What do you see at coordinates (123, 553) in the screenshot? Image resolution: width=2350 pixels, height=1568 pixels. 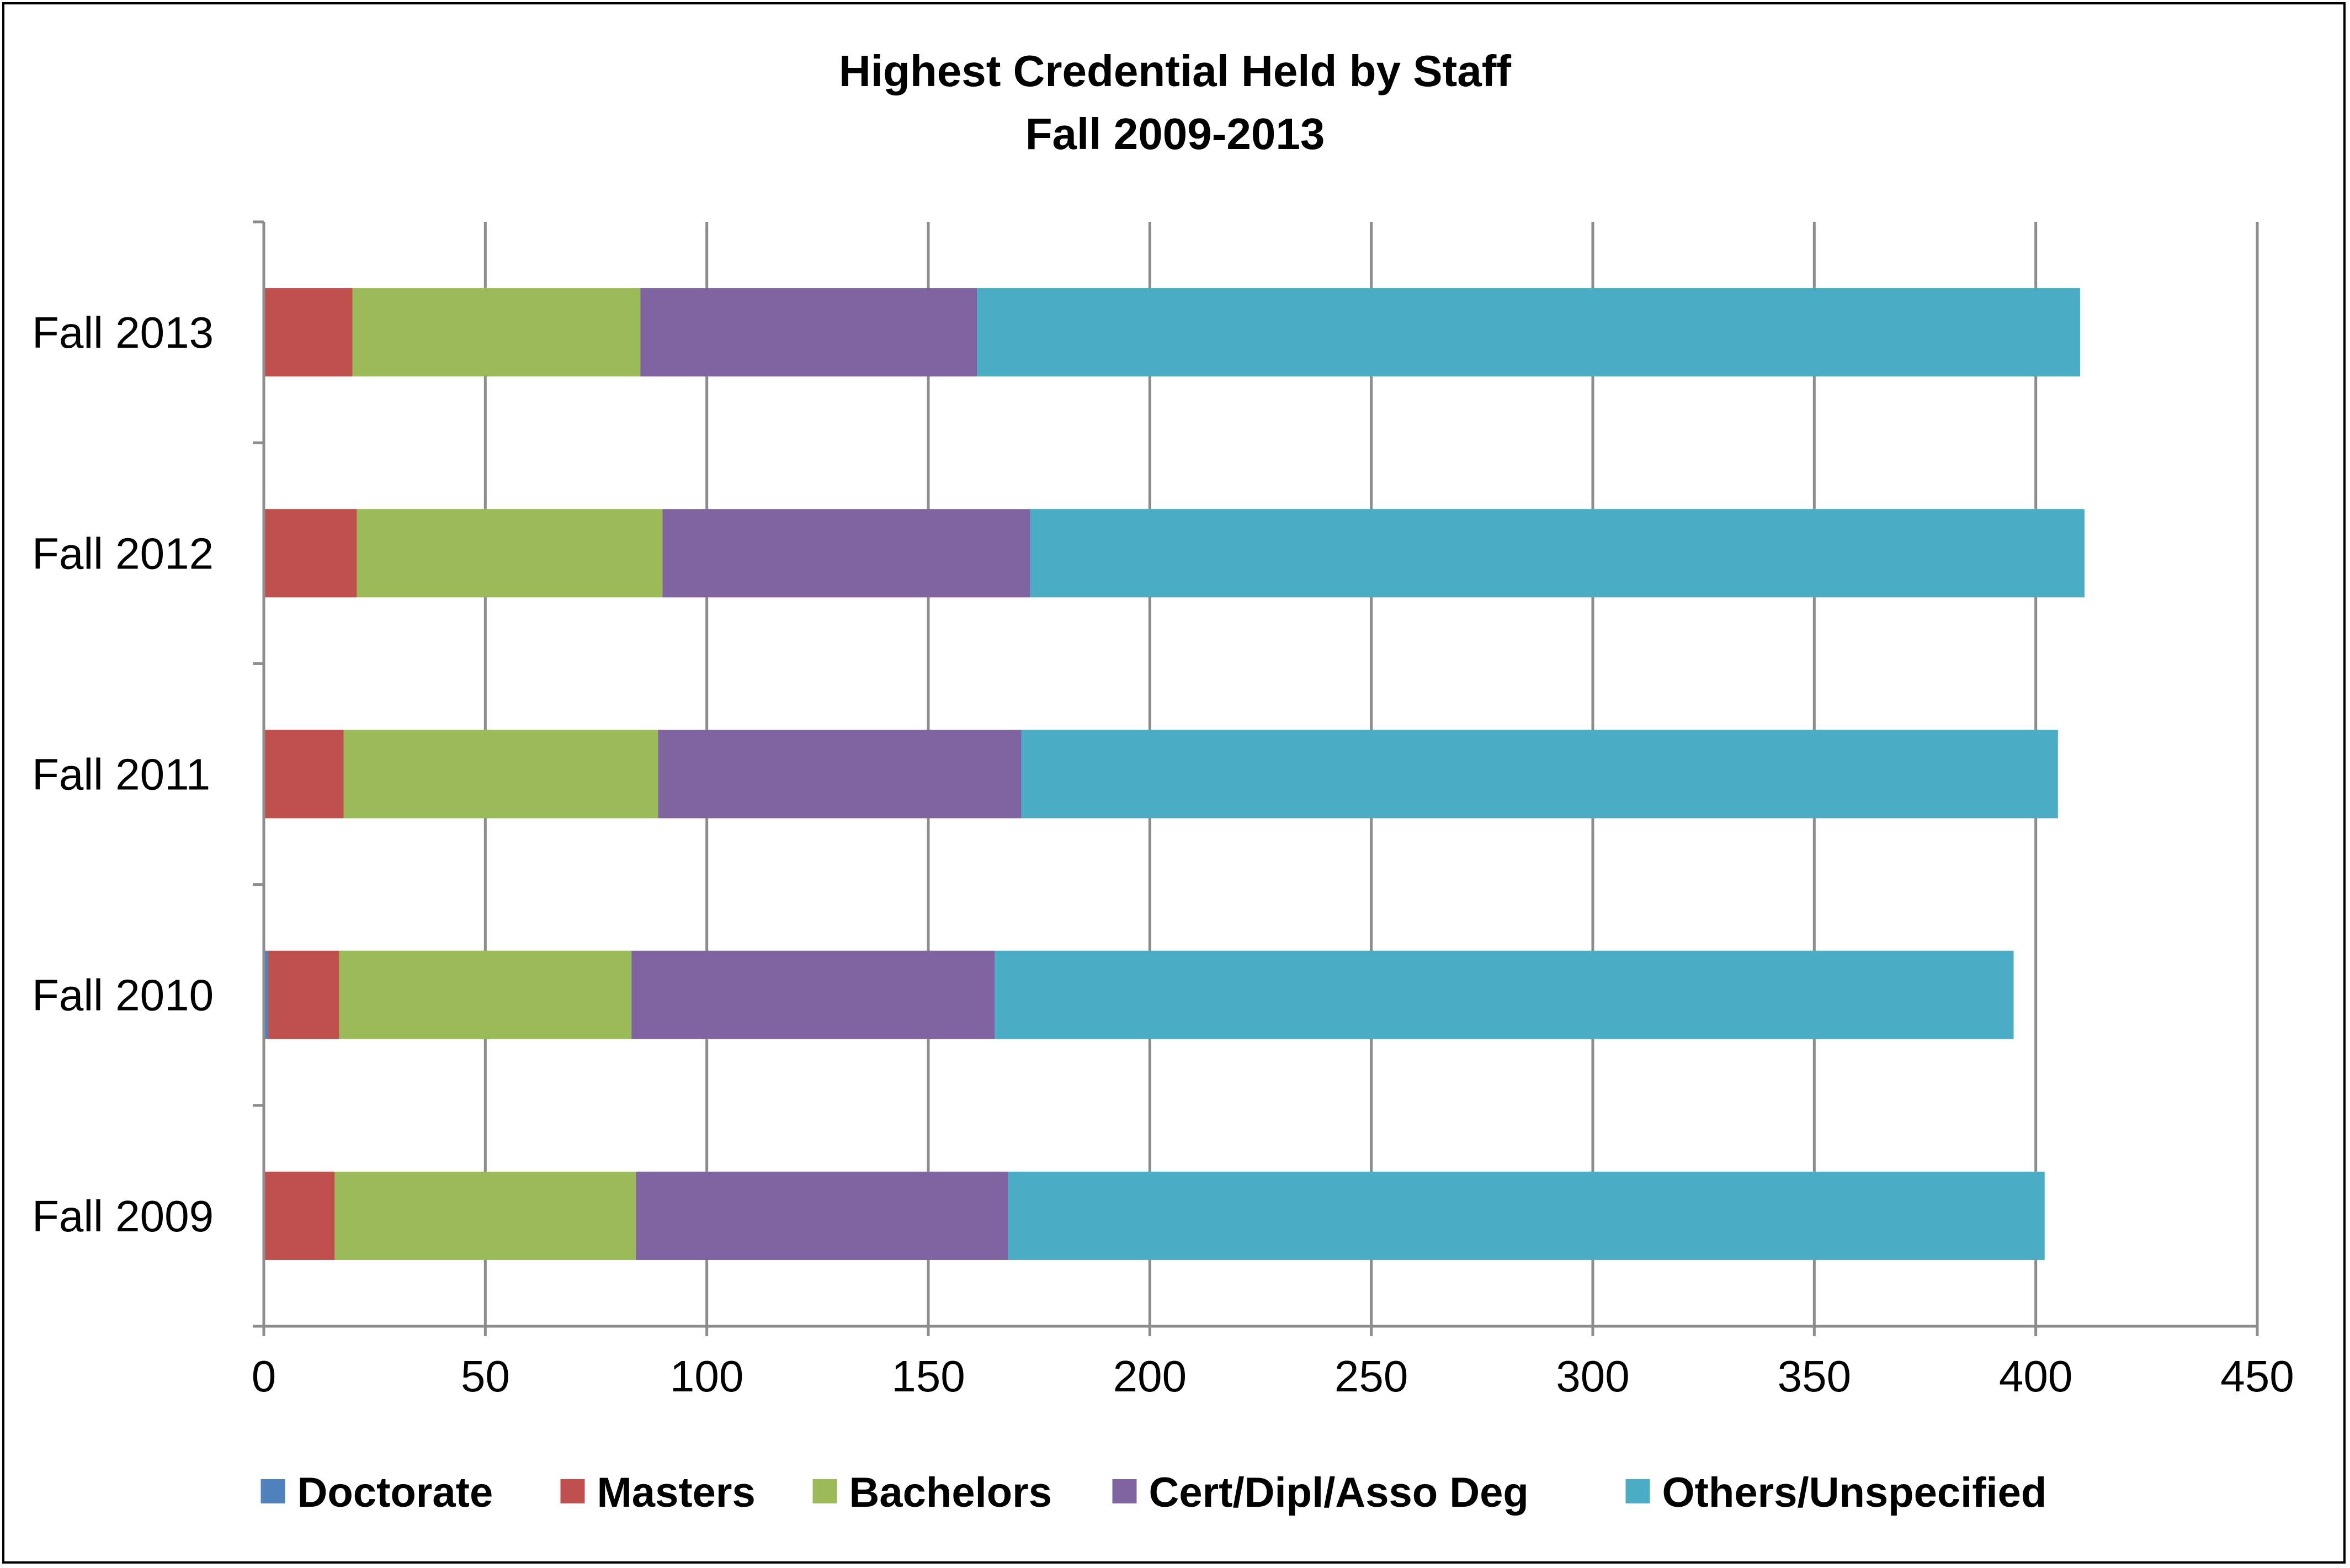 I see `category-label: Fall 2012` at bounding box center [123, 553].